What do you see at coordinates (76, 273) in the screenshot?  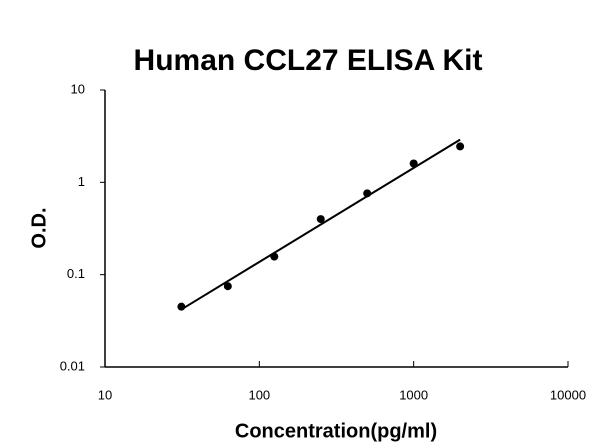 I see `y-tick-label: 0.1` at bounding box center [76, 273].